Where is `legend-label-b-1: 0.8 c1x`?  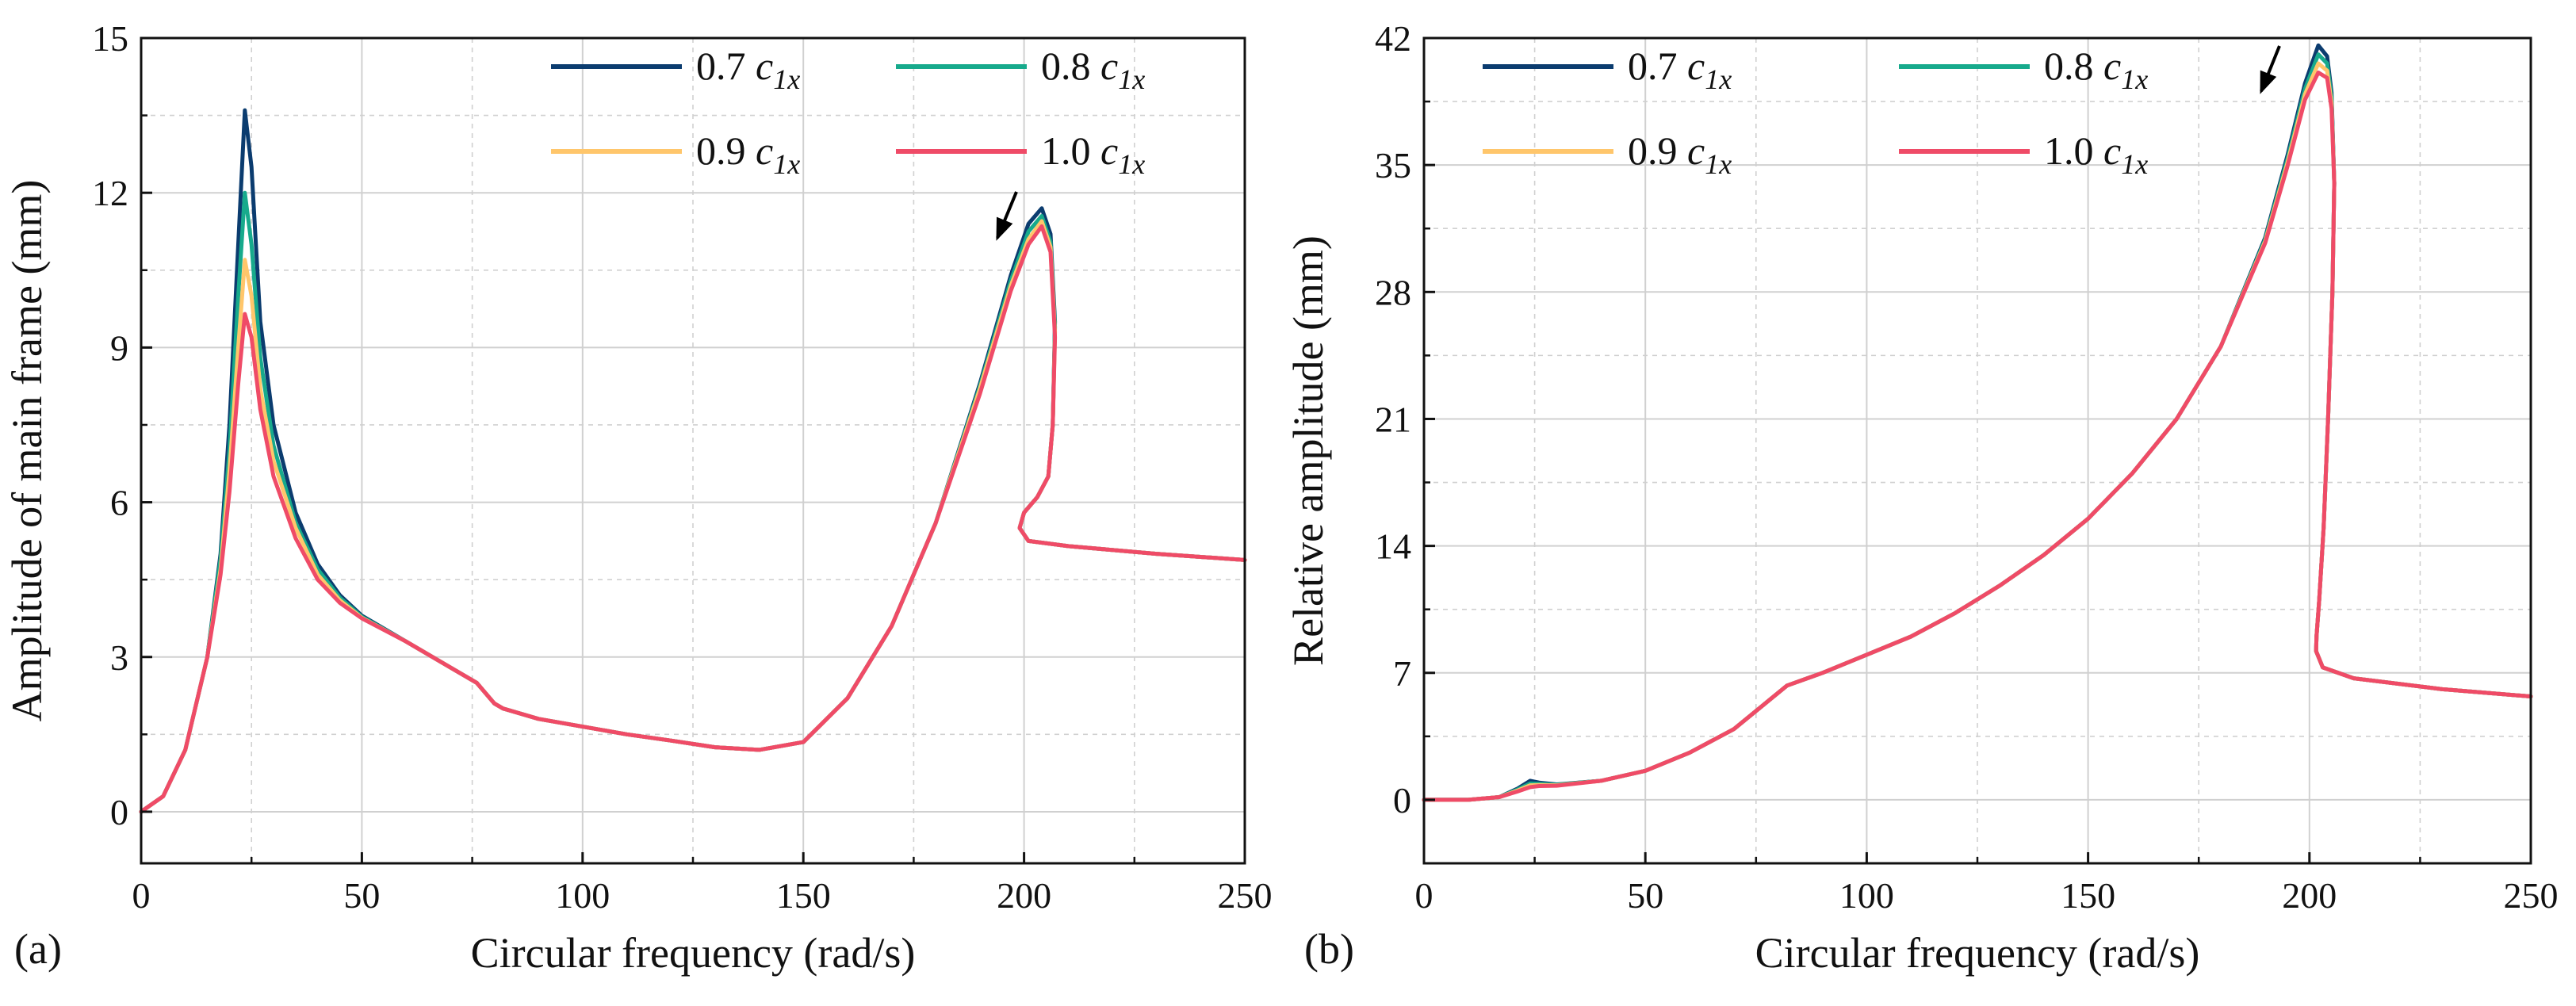 legend-label-b-1: 0.8 c1x is located at coordinates (2096, 69).